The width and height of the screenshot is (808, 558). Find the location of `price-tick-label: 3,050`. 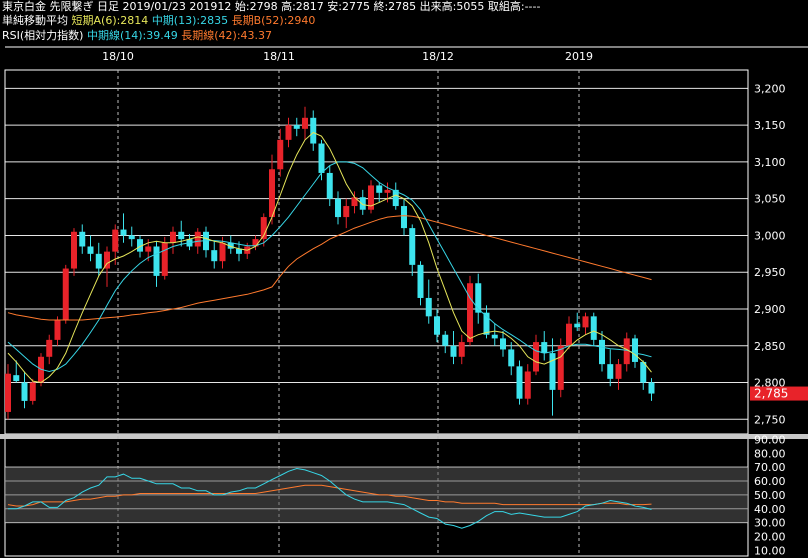

price-tick-label: 3,050 is located at coordinates (770, 199).